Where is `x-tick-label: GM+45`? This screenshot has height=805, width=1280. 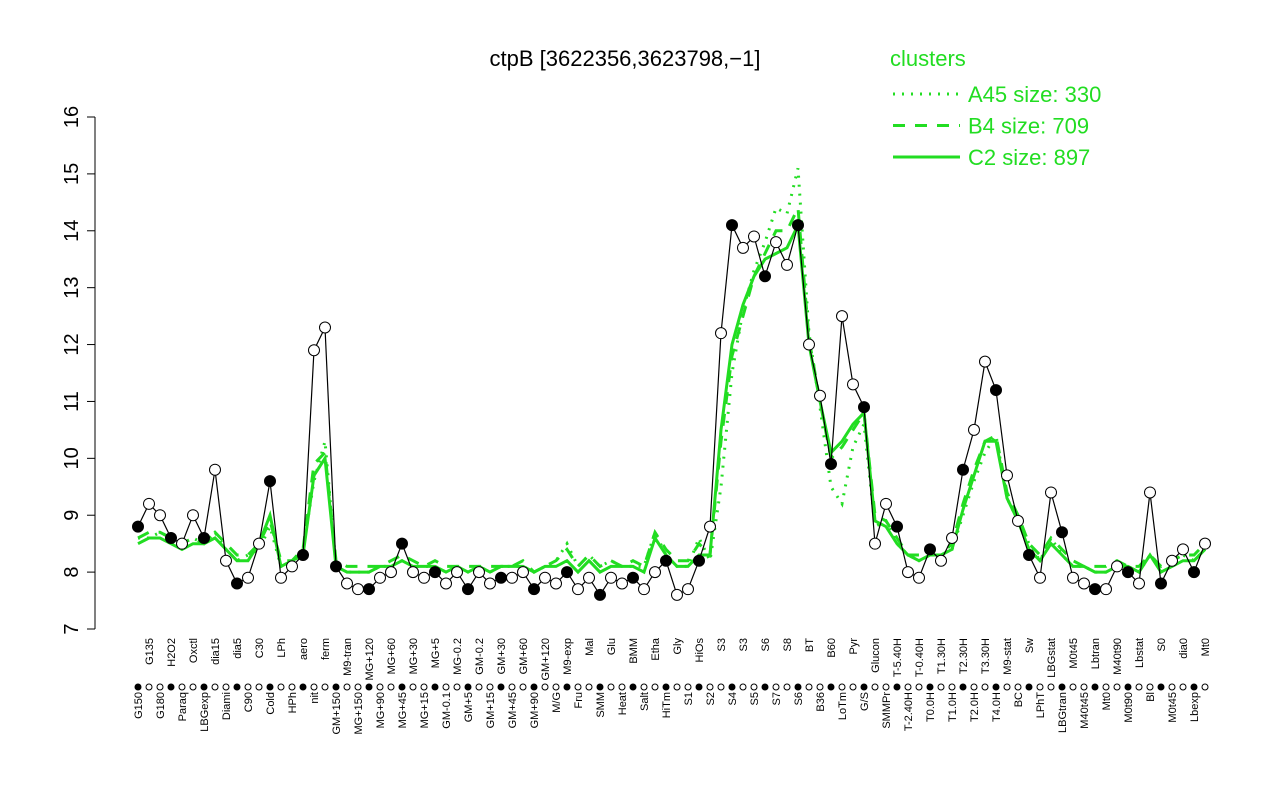
x-tick-label: GM+45 is located at coordinates (513, 710).